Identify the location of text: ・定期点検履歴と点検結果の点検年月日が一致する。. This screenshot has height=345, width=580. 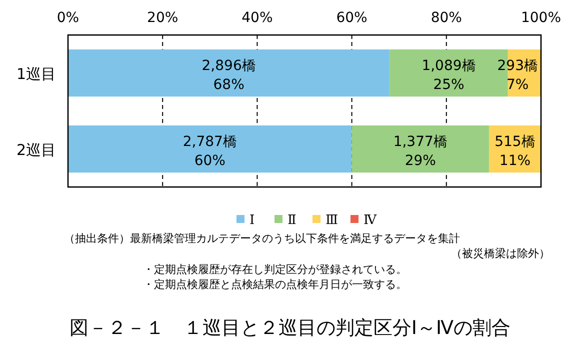
(275, 284).